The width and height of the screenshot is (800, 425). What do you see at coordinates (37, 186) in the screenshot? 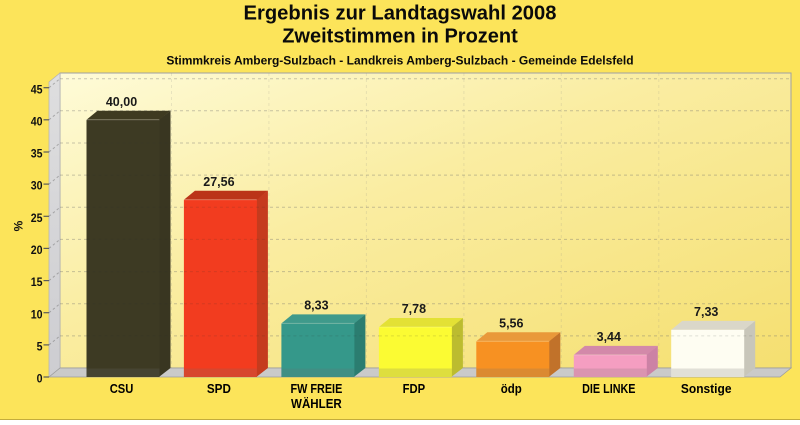
I see `svg-text: 30` at bounding box center [37, 186].